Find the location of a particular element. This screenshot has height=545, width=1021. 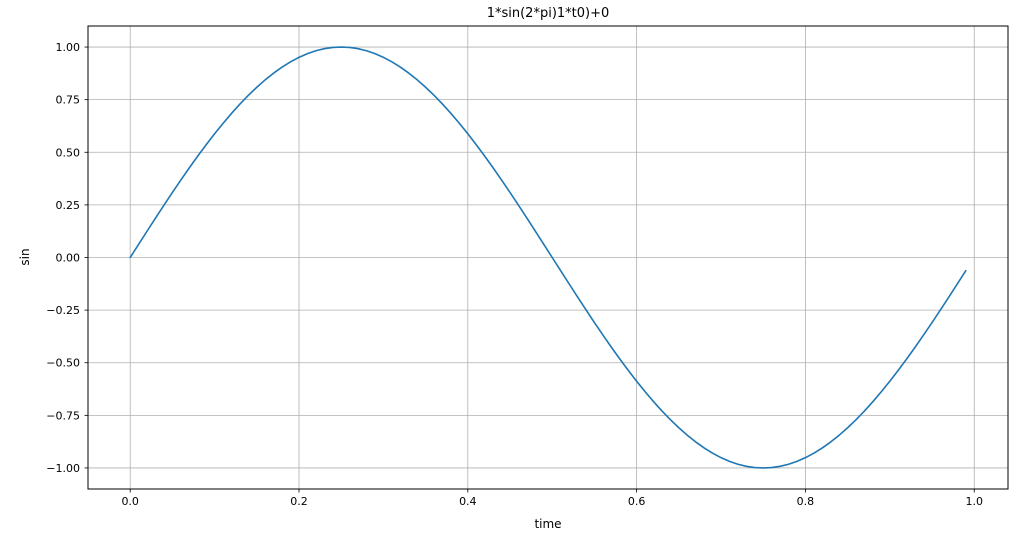

y-tick-label: 1.00 is located at coordinates (68, 47).